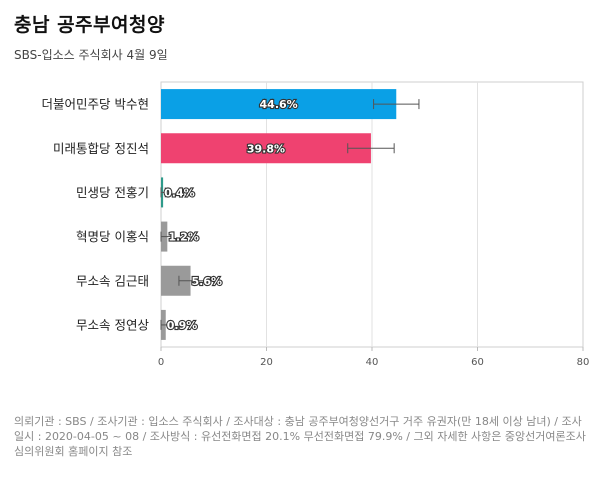 Image resolution: width=600 pixels, height=480 pixels. Describe the element at coordinates (112, 236) in the screenshot. I see `category-label: 혁명당 이홍식` at that location.